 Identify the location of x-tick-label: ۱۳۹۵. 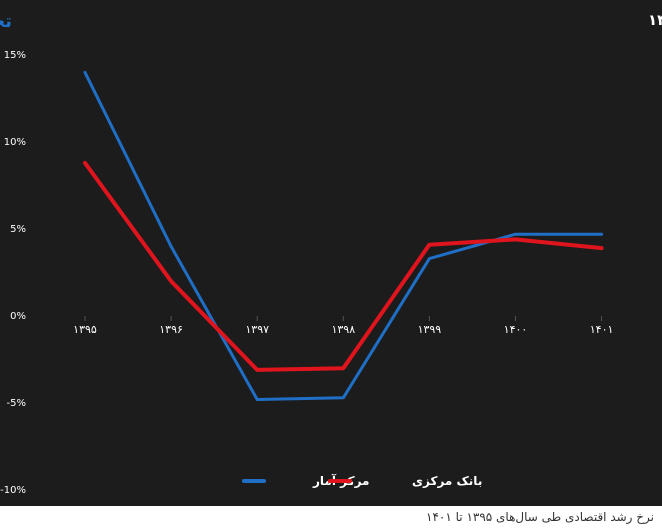
(85, 329).